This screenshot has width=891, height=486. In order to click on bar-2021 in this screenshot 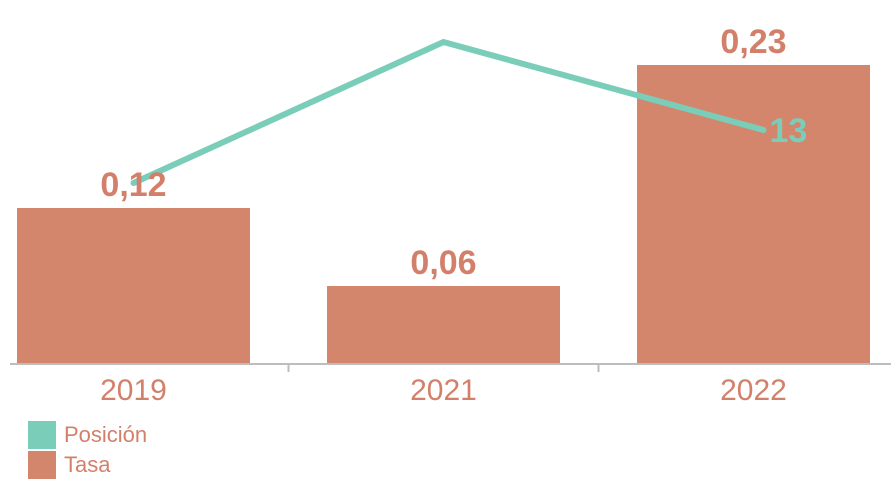, I will do `click(443, 325)`.